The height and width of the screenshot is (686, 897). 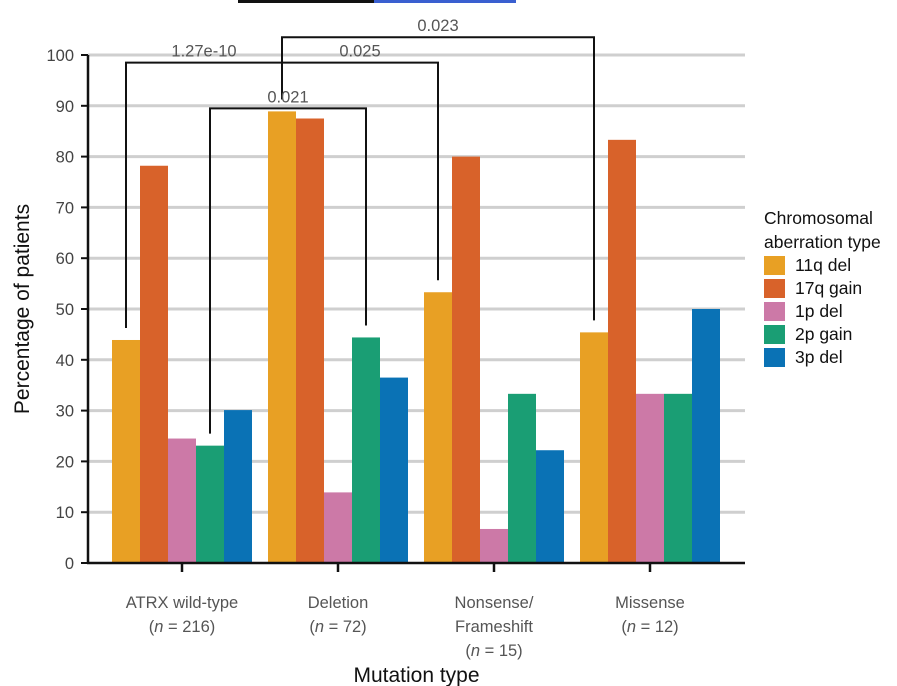 I want to click on legend-item-1p-del: 1p del, so click(x=822, y=311).